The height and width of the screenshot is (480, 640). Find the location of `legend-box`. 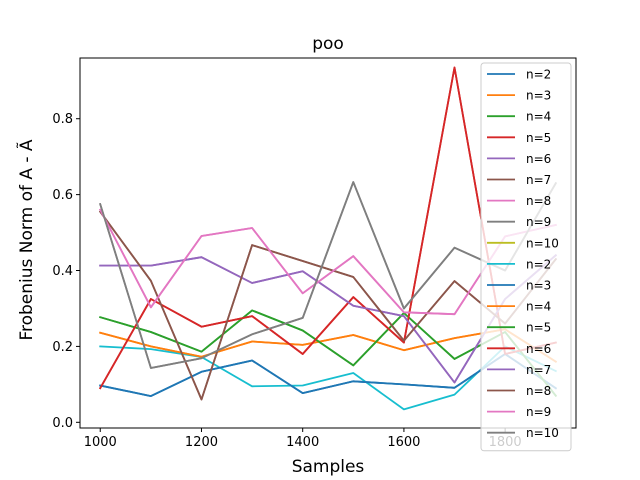

legend-box is located at coordinates (526, 257).